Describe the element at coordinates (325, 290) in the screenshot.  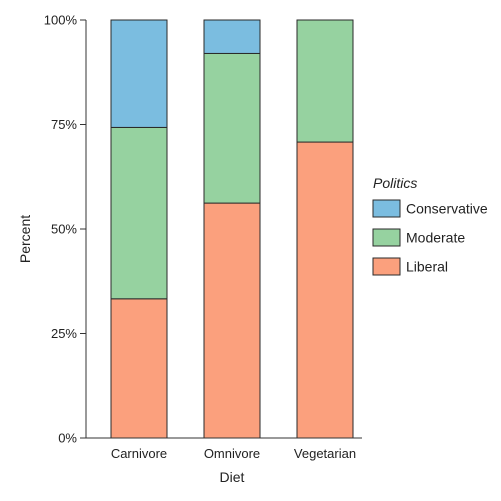
I see `bar-liberal-vegetarian` at that location.